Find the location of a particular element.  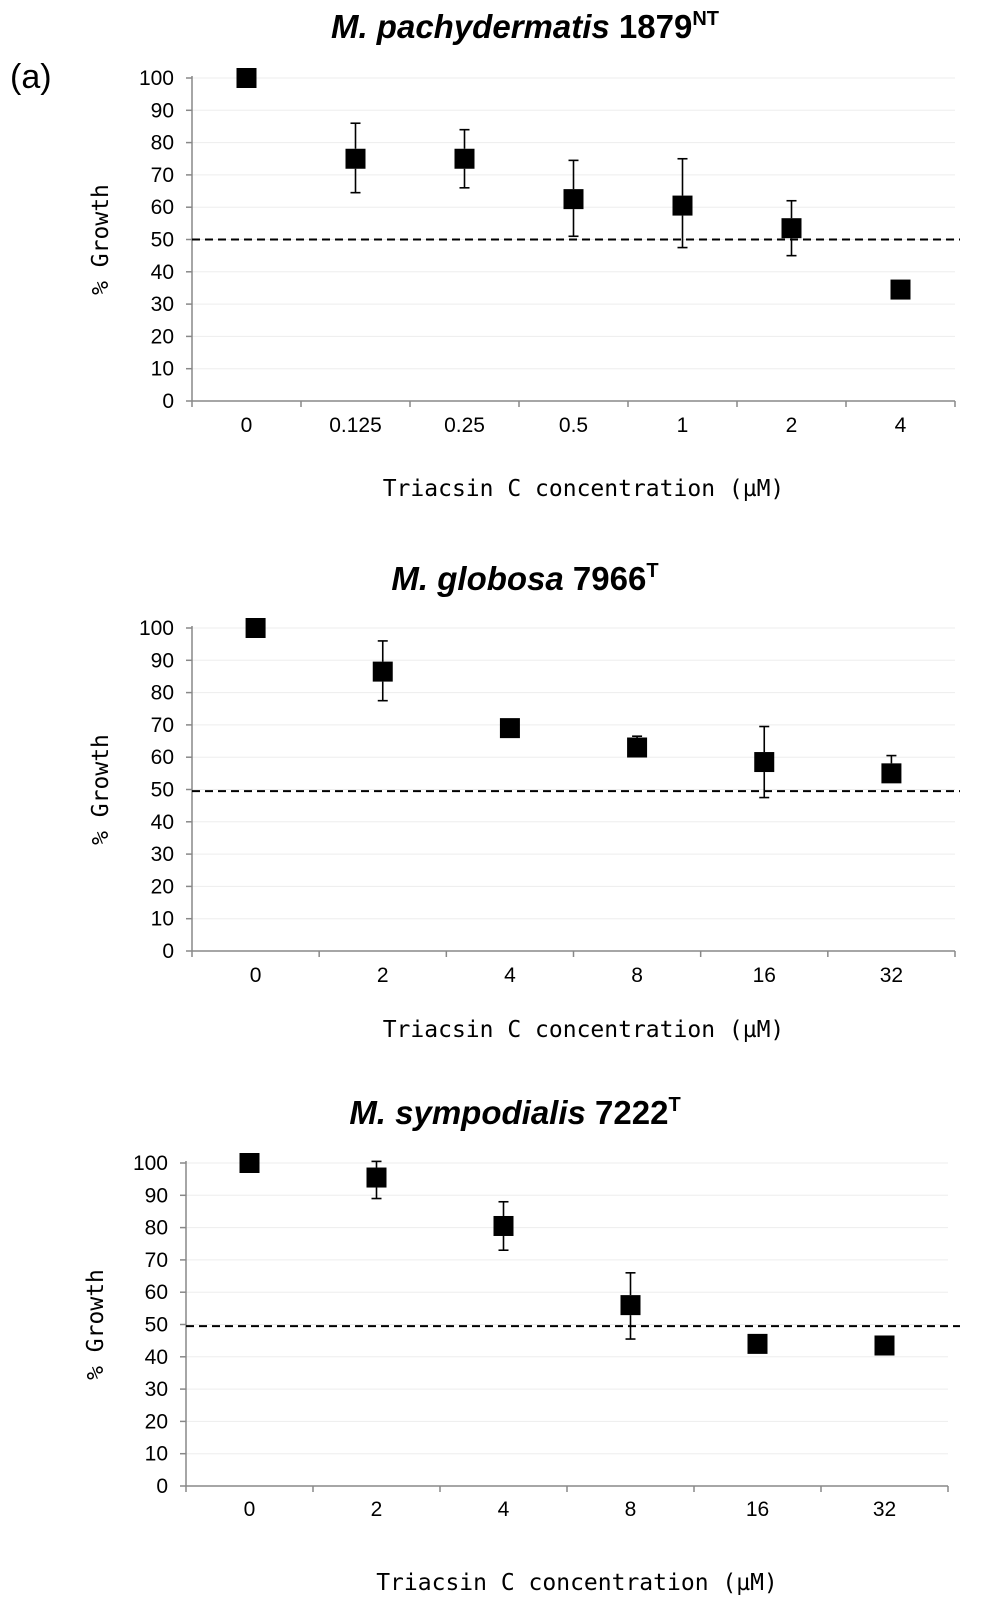

panel-label: (a) is located at coordinates (31, 77).